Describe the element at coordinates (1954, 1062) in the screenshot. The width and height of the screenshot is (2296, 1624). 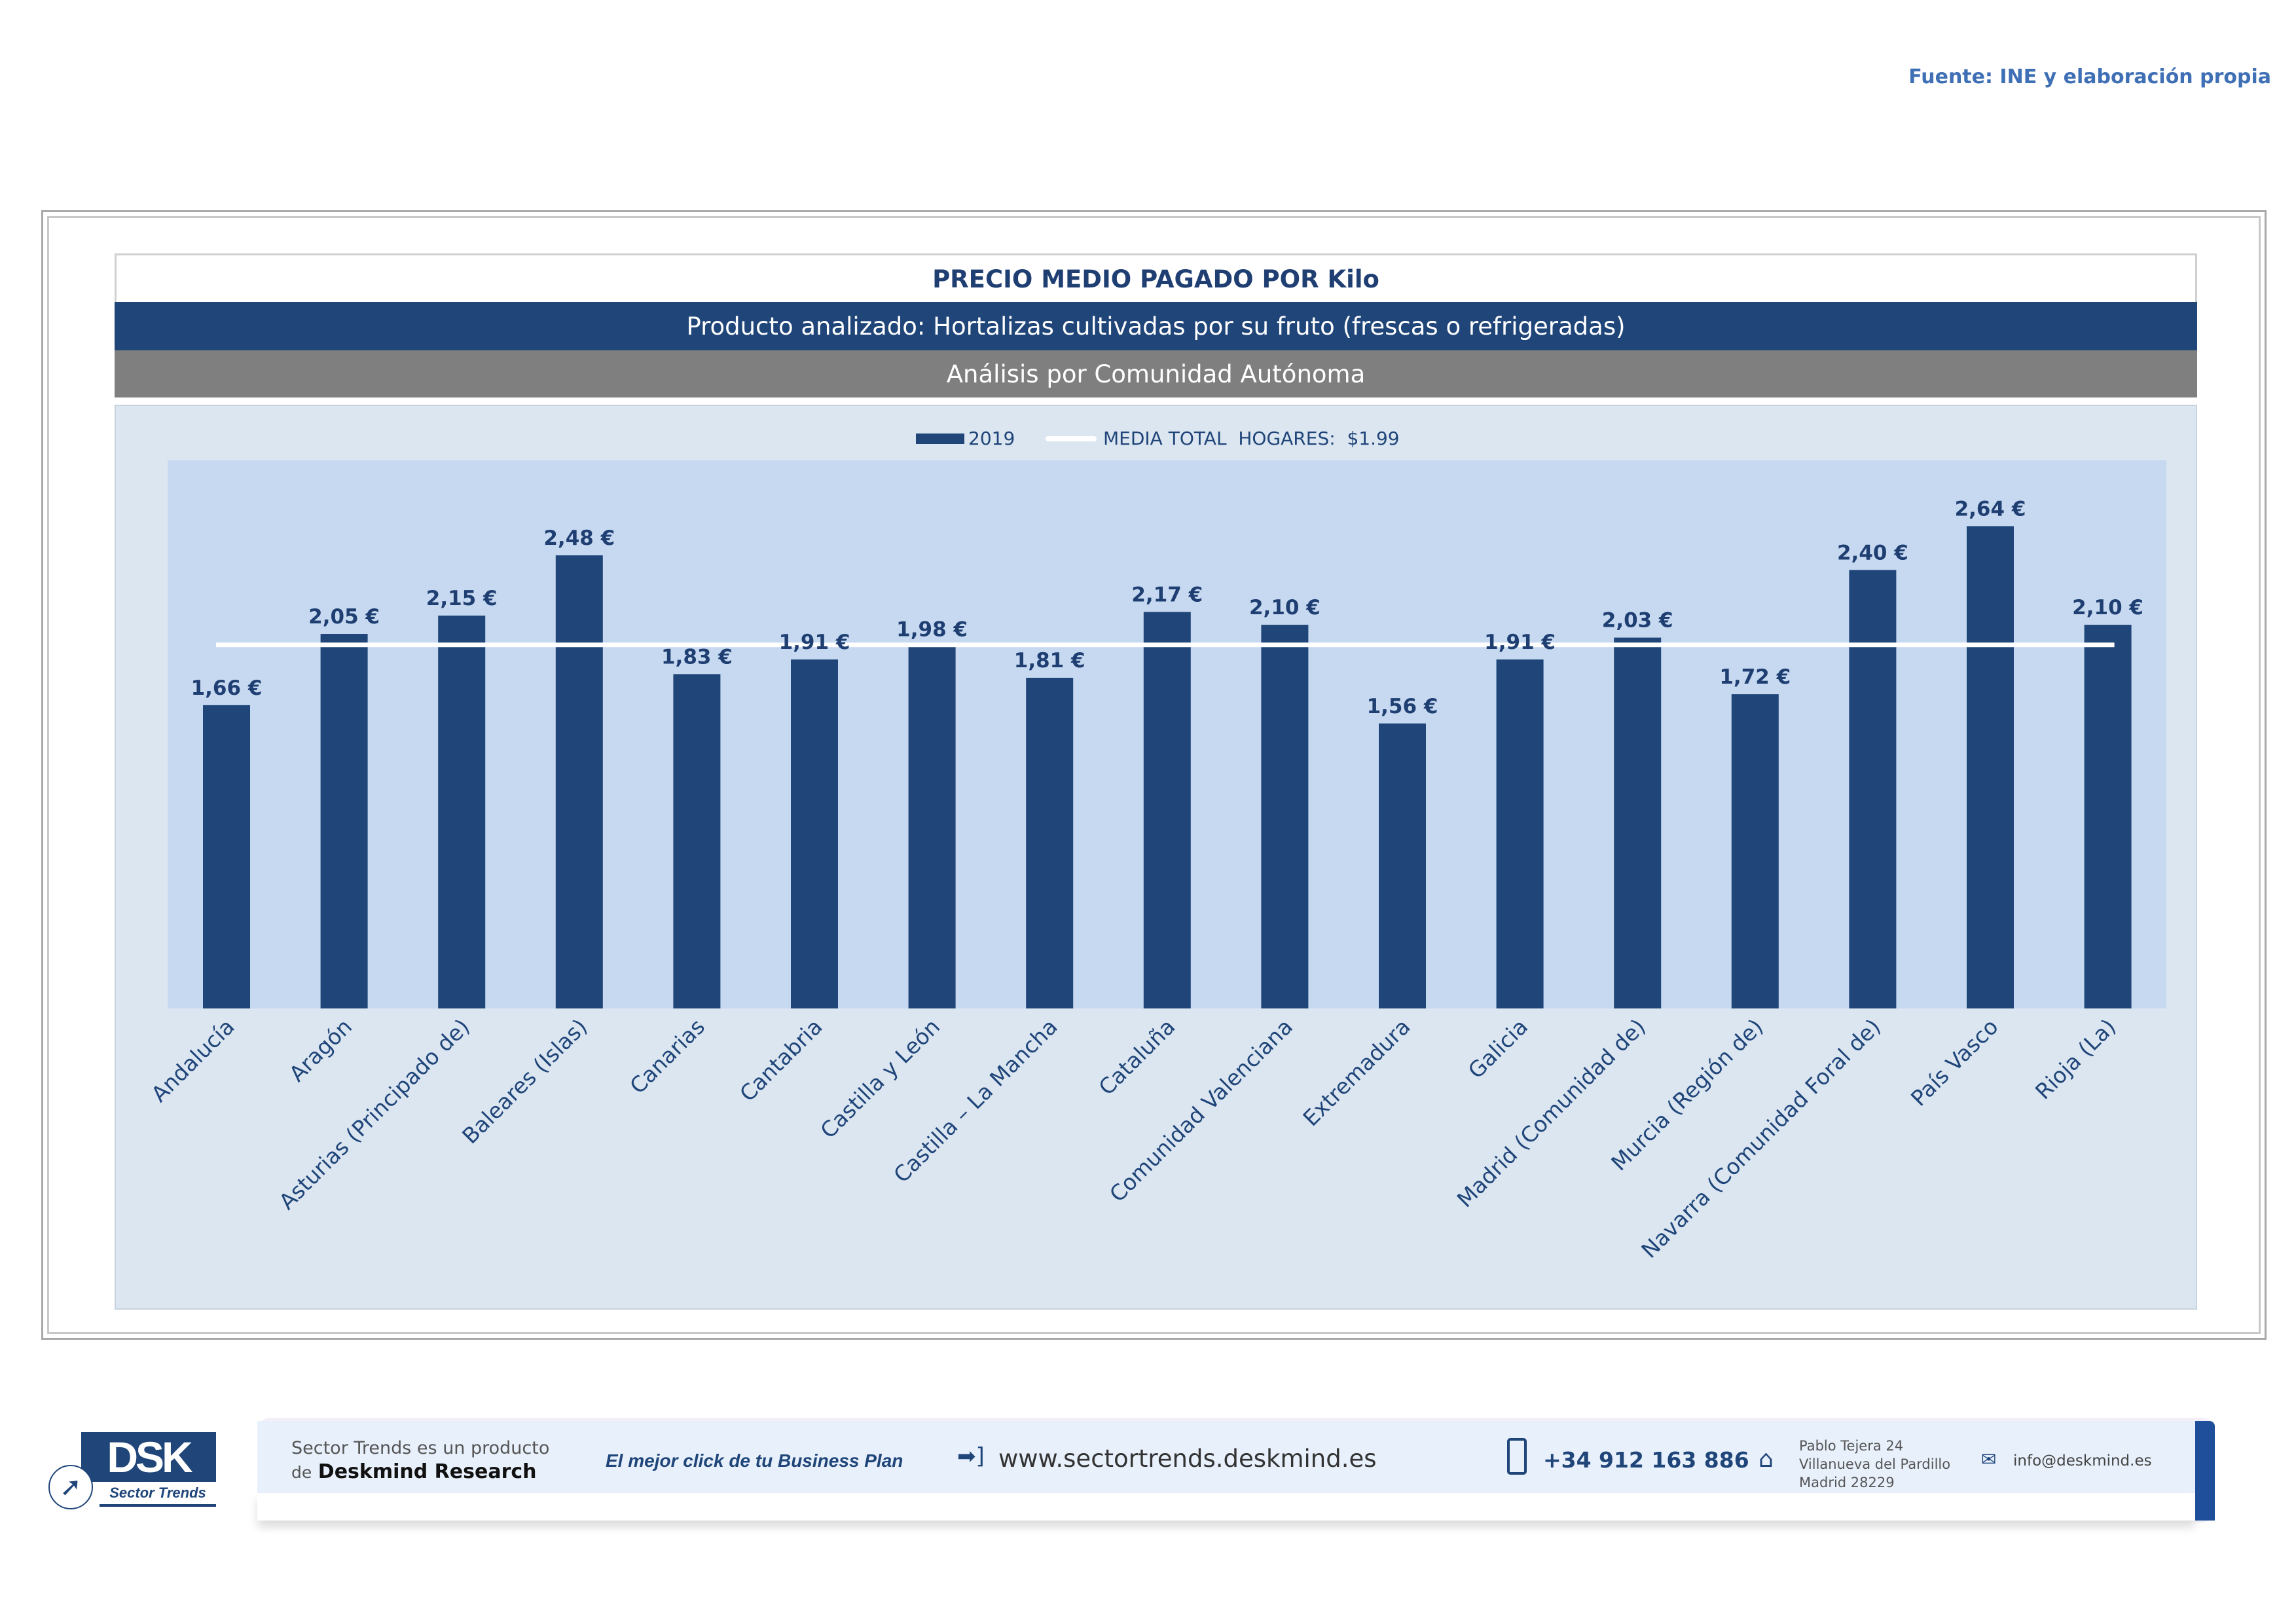
I see `category-label: País Vasco` at that location.